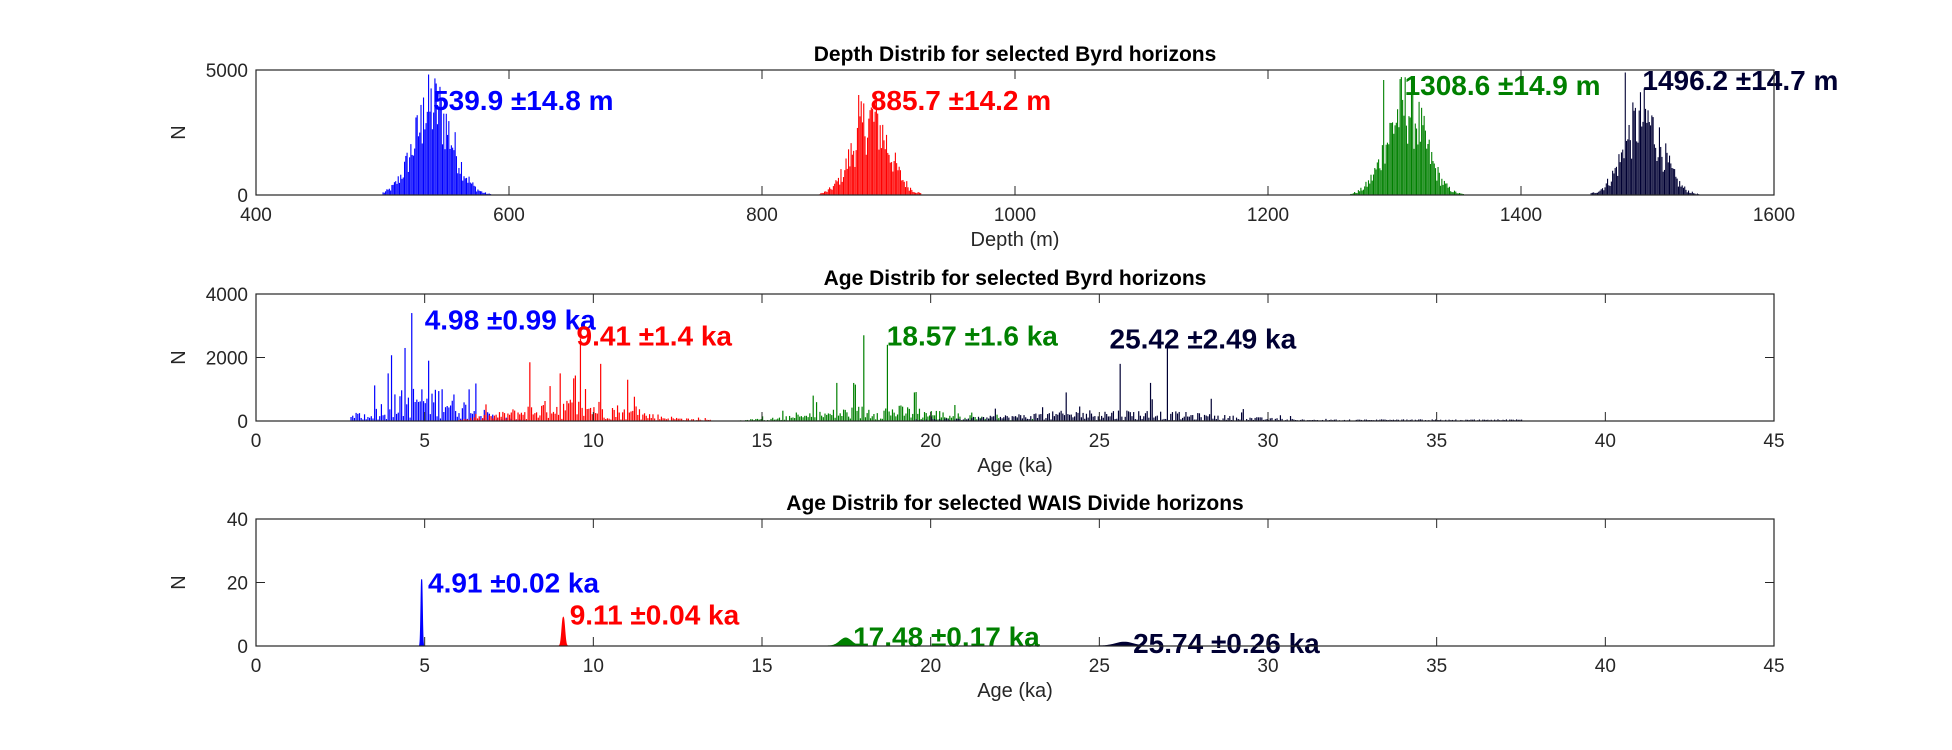  Describe the element at coordinates (1099, 441) in the screenshot. I see `x-tick-label: 25` at that location.